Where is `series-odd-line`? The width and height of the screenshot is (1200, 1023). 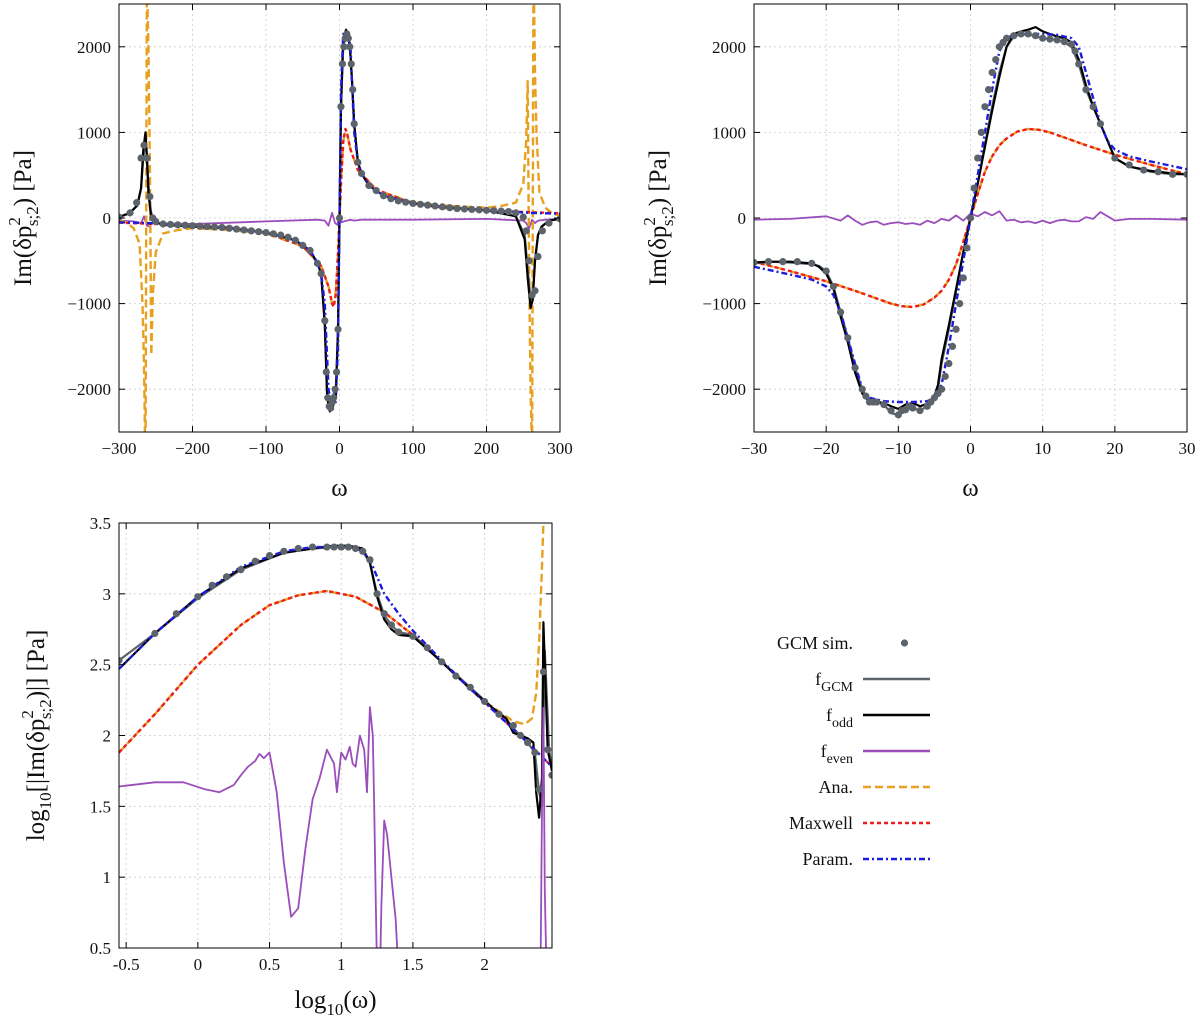
series-odd-line is located at coordinates (970, 218).